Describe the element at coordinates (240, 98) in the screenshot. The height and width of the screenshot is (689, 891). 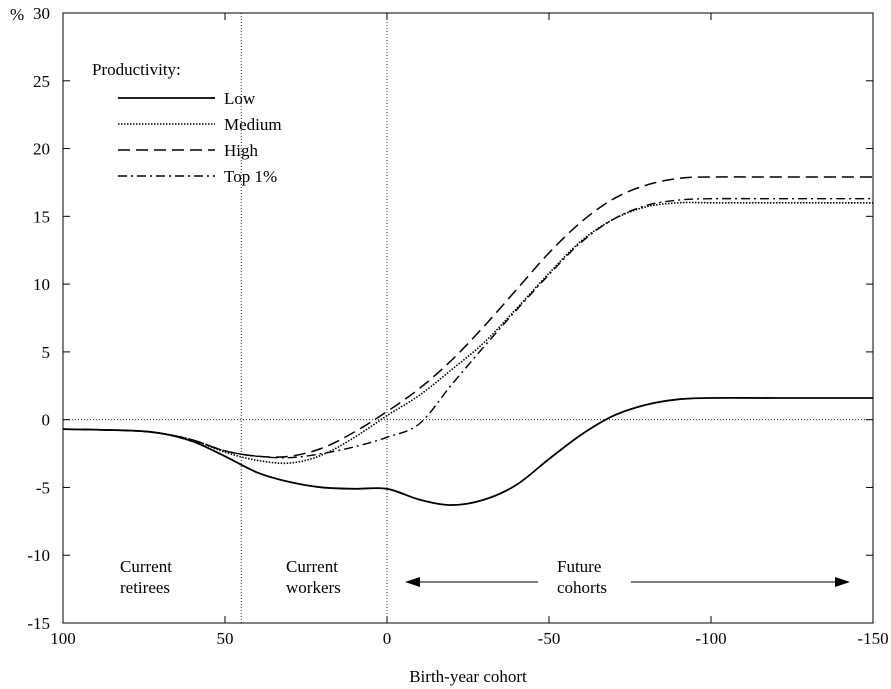
I see `legend-label: Low` at that location.